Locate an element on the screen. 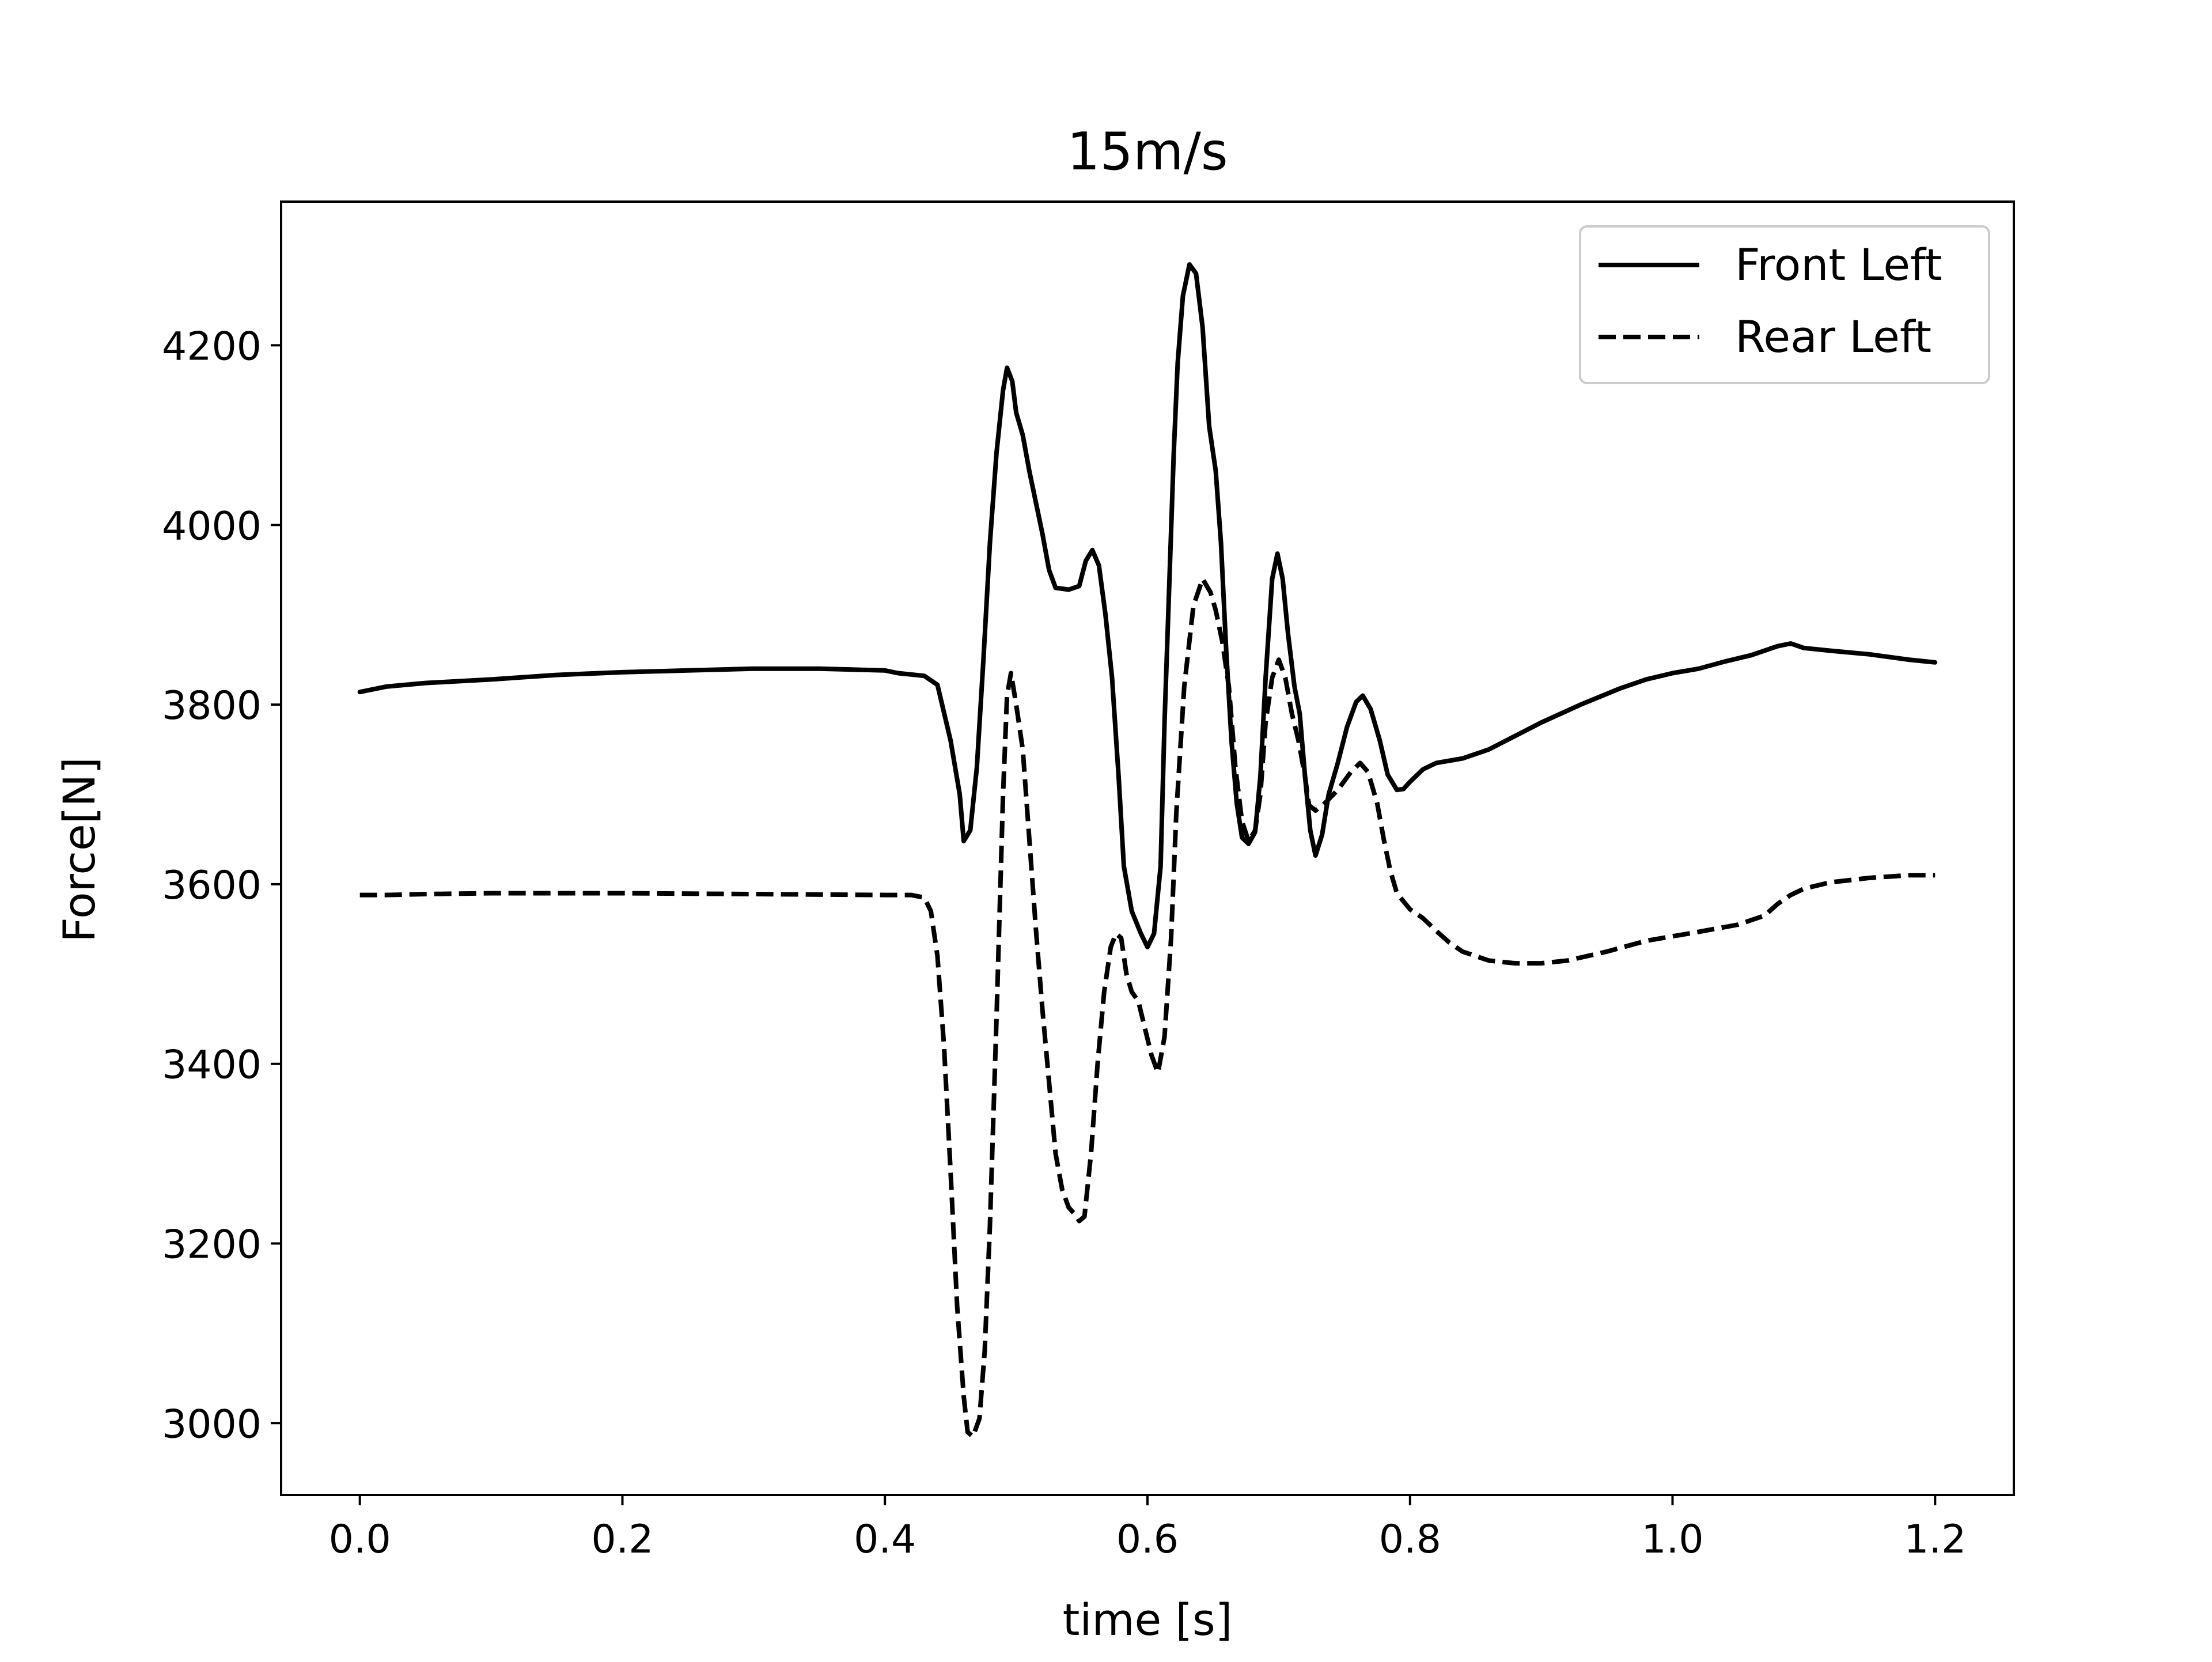 Image resolution: width=2212 pixels, height=1662 pixels. y-tick-label: 3800 is located at coordinates (212, 706).